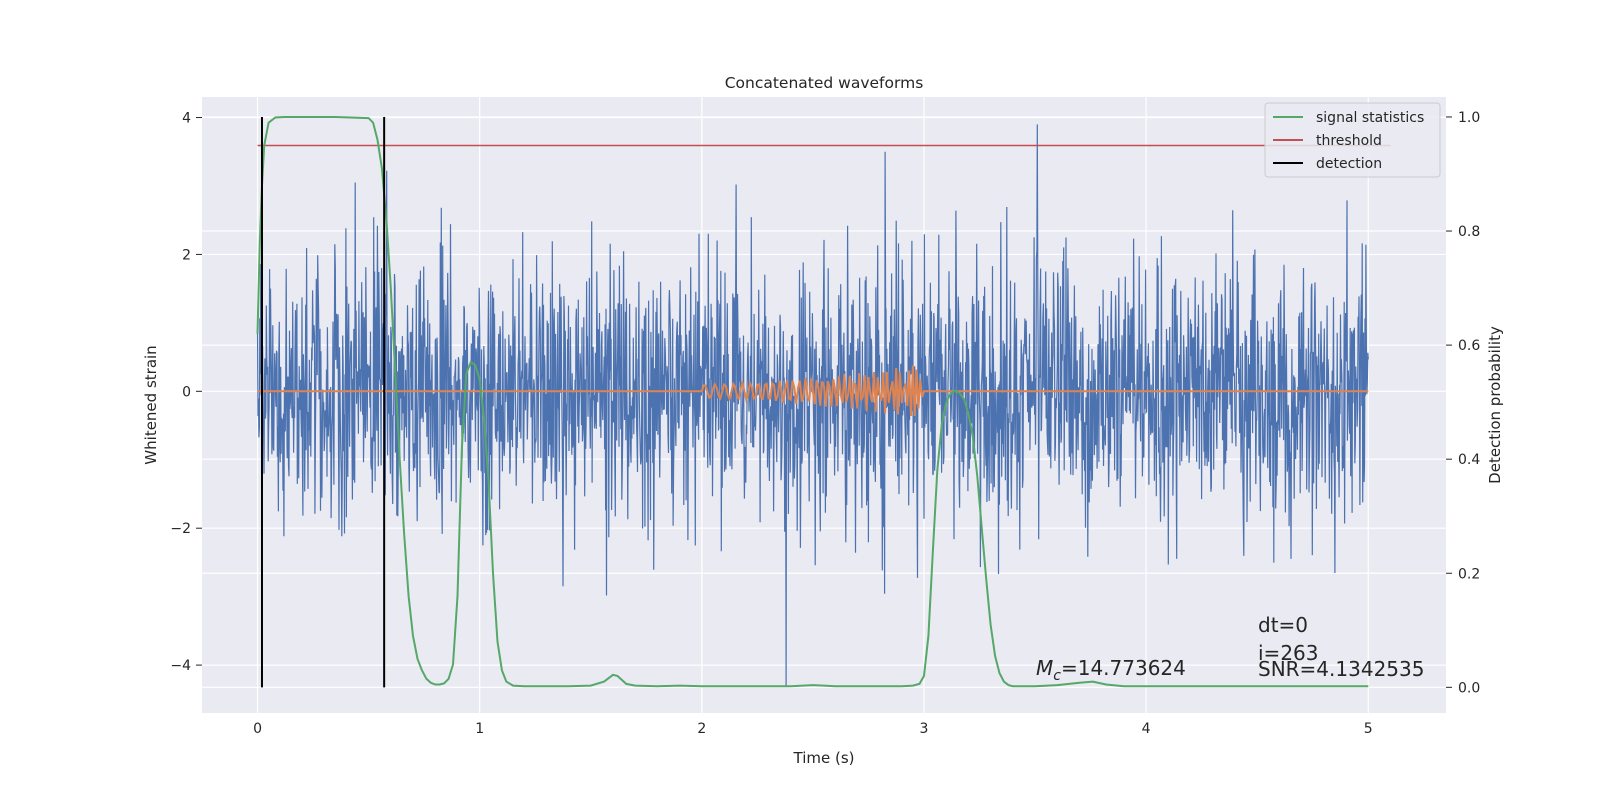  I want to click on chart-title: Concatenated waveforms, so click(824, 83).